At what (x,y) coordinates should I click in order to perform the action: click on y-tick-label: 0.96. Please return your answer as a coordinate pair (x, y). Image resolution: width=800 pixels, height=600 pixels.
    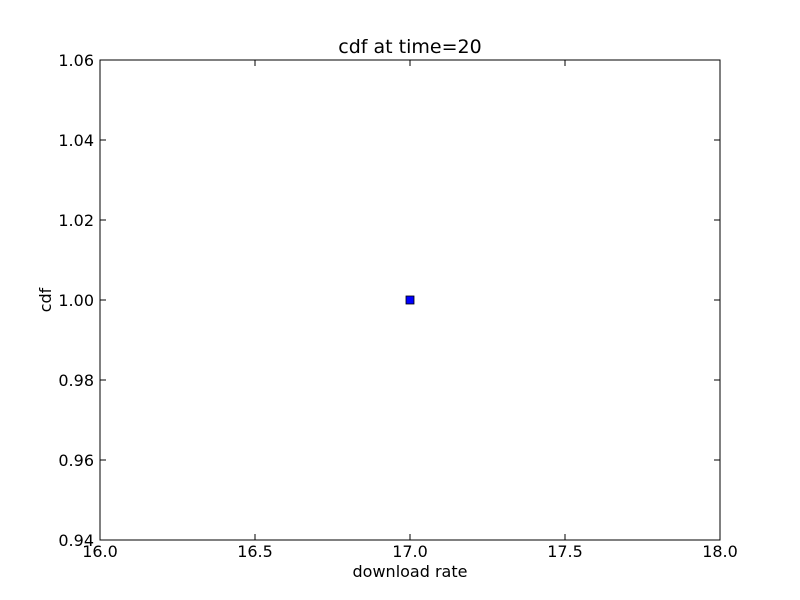
    Looking at the image, I should click on (76, 460).